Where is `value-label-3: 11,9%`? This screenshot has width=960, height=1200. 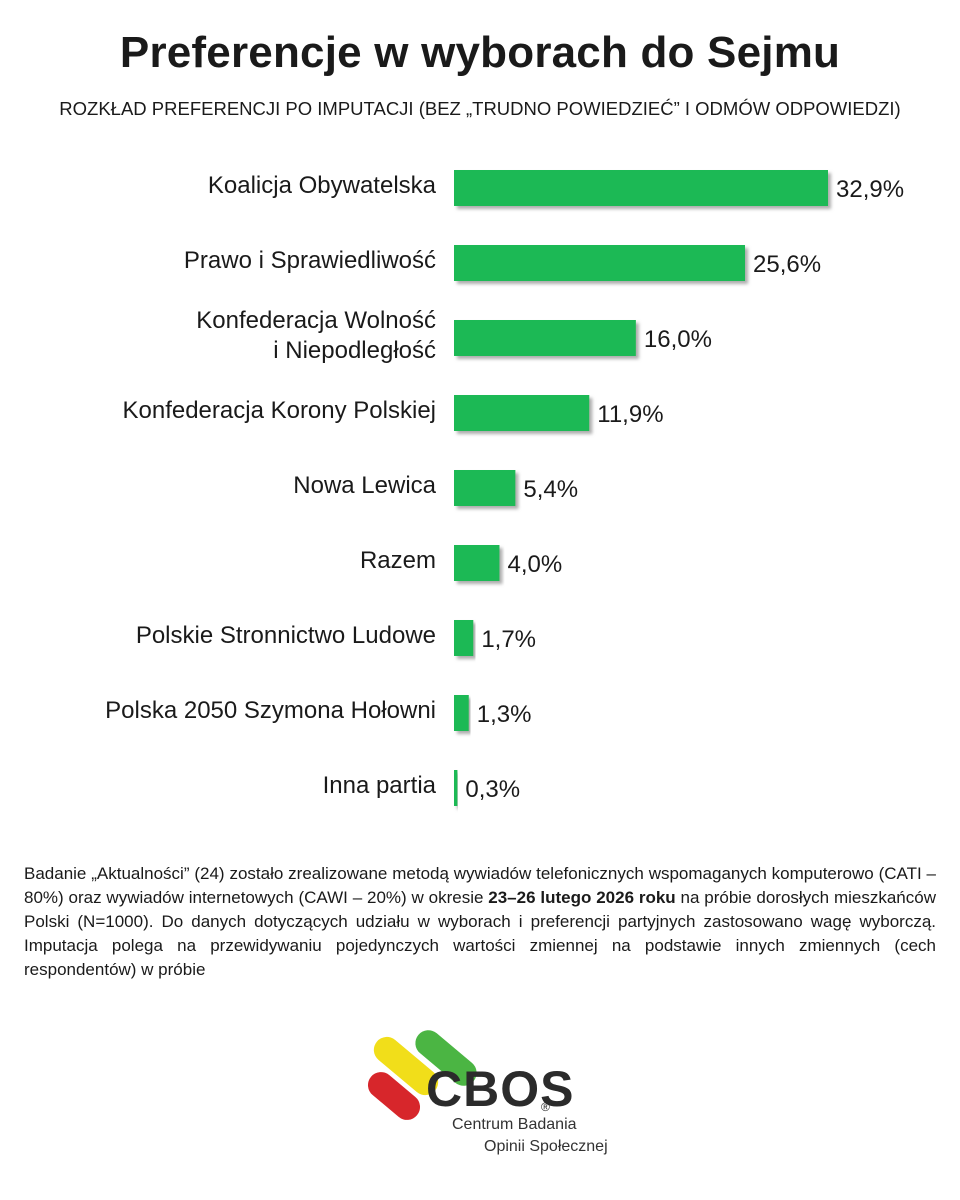 value-label-3: 11,9% is located at coordinates (630, 414).